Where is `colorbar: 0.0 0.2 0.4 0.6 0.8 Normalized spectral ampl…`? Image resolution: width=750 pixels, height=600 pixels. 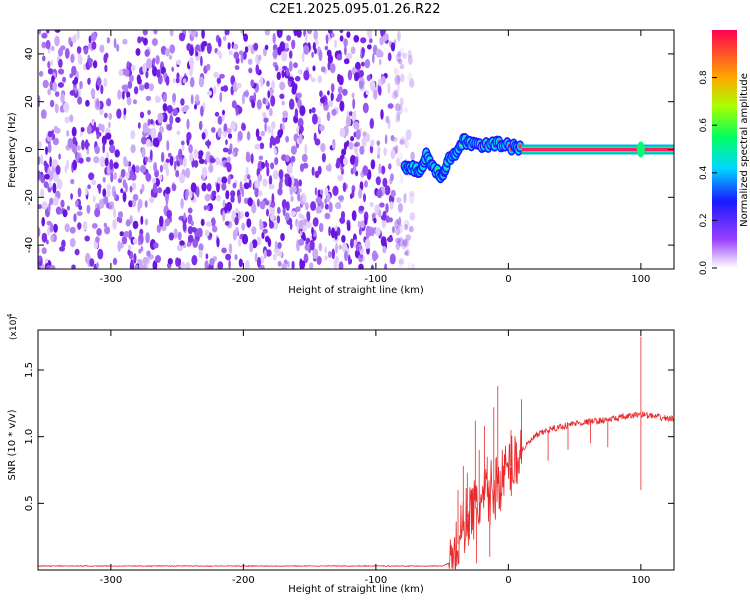
colorbar: 0.0 0.2 0.4 0.6 0.8 Normalized spectral ampl… is located at coordinates (724, 152).